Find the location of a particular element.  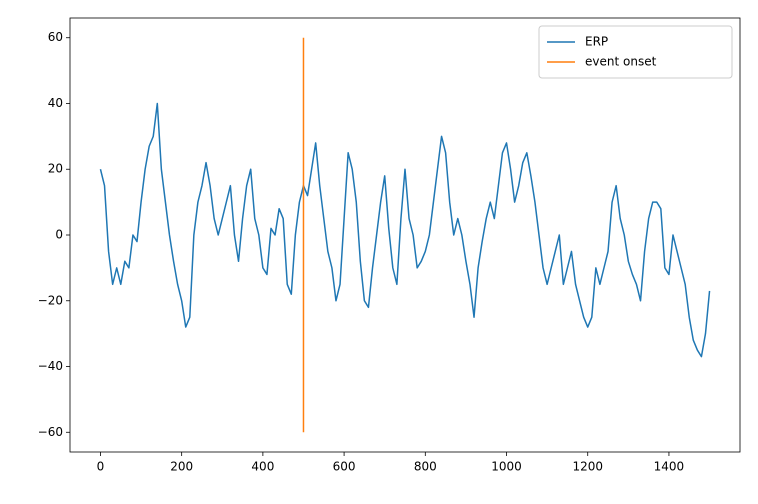

legend-label: event onset is located at coordinates (621, 62).